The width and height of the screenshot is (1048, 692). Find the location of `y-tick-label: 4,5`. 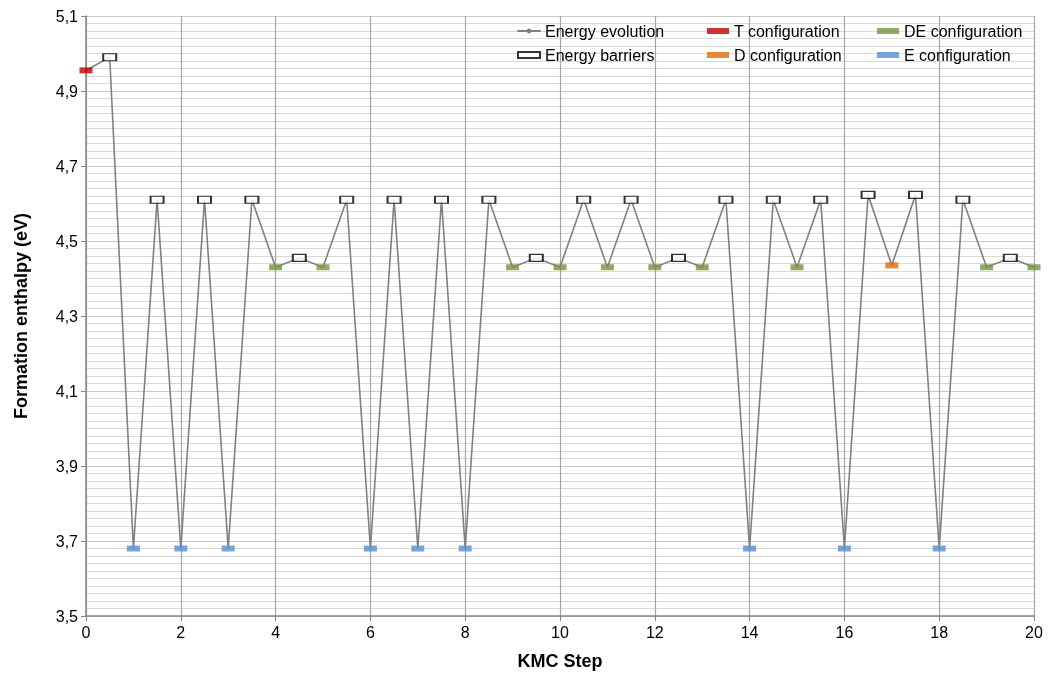

y-tick-label: 4,5 is located at coordinates (67, 241).